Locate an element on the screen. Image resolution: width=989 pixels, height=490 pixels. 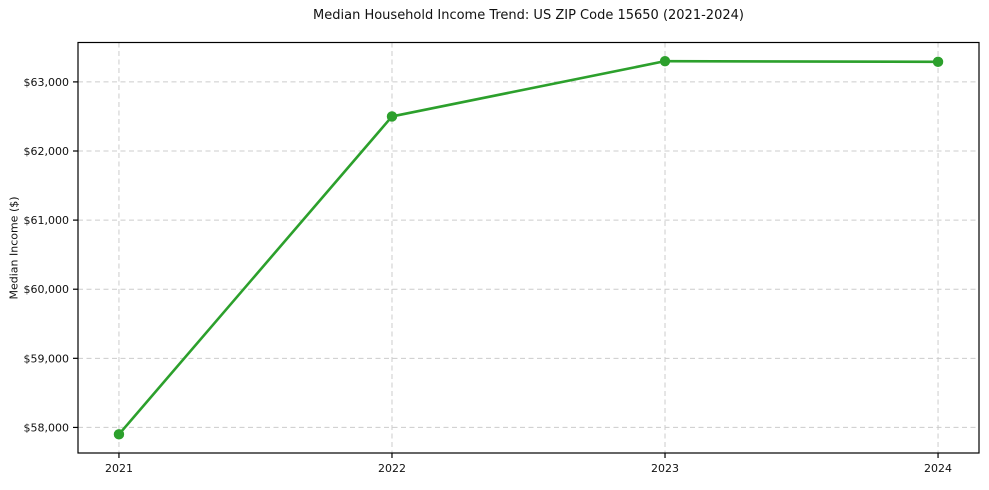
y-tick-label: $60,000 is located at coordinates (47, 289).